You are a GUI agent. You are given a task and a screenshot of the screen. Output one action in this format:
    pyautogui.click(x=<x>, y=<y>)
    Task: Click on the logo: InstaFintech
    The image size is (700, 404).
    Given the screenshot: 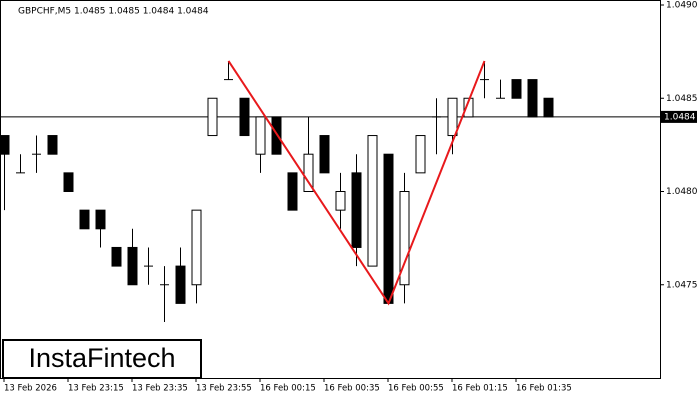 What is the action you would take?
    pyautogui.click(x=101, y=358)
    